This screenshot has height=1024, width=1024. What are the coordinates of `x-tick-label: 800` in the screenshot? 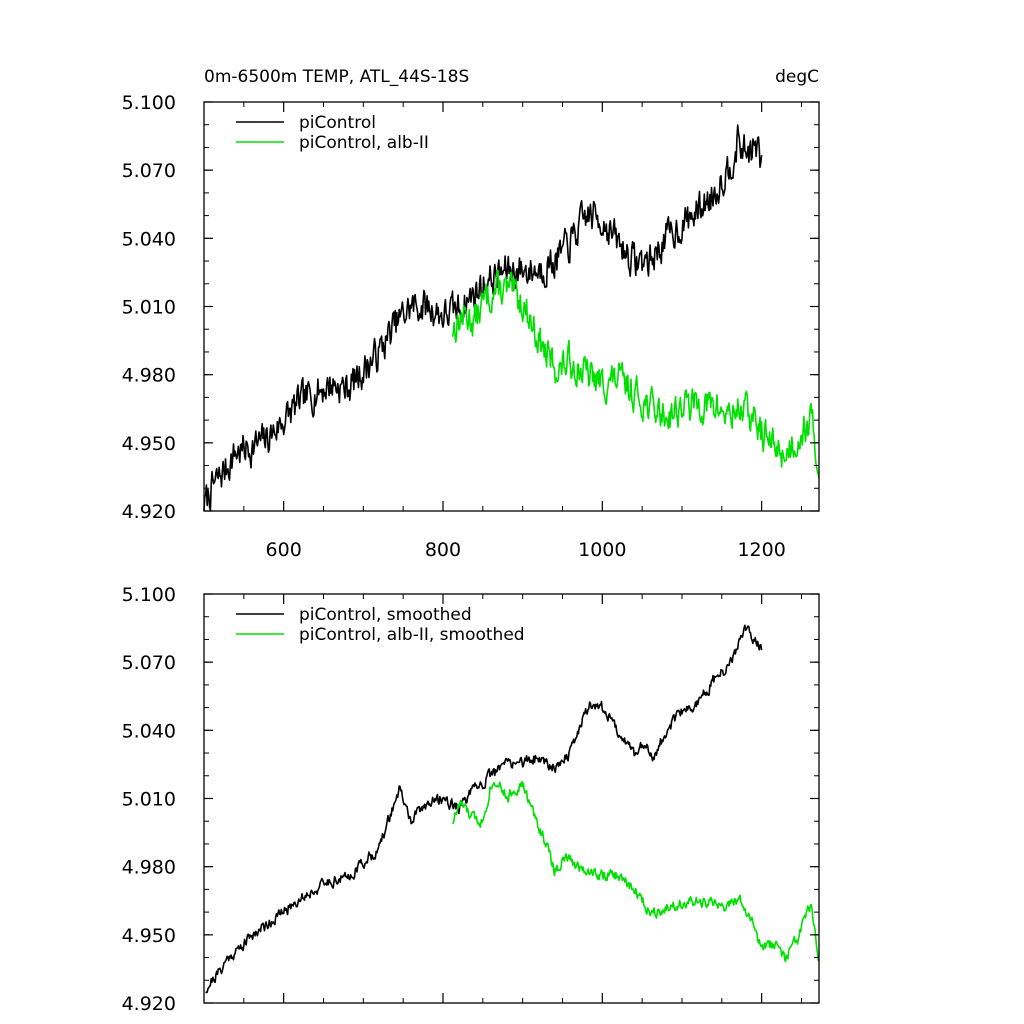 It's located at (443, 550).